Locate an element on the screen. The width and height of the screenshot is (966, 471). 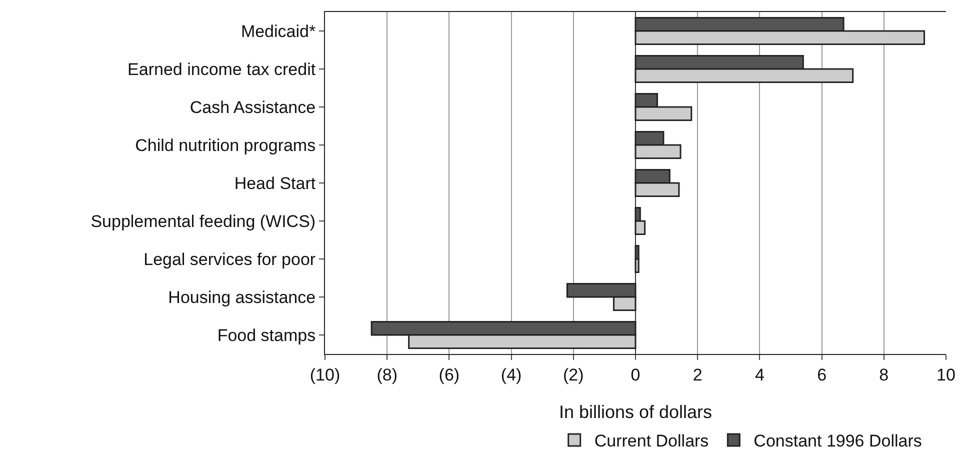
x-tick-label: 4 is located at coordinates (759, 374).